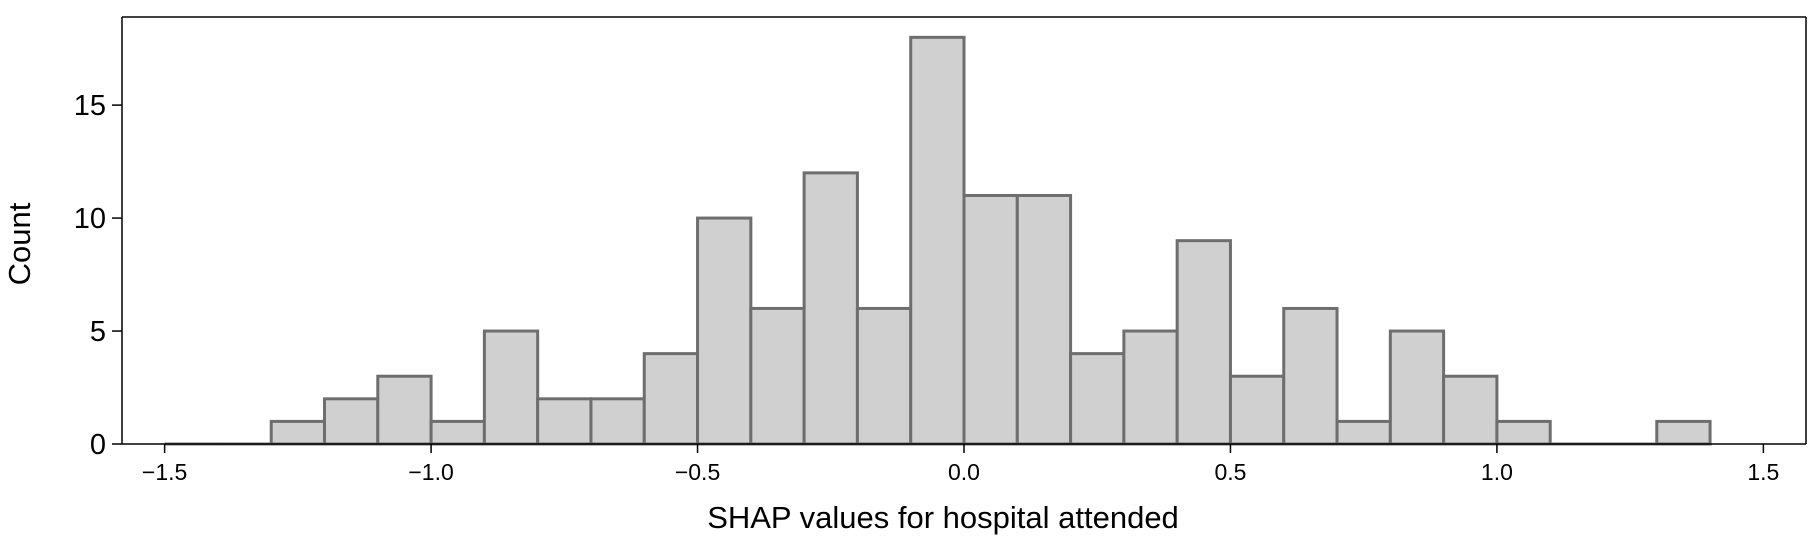 Image resolution: width=1816 pixels, height=539 pixels. I want to click on x-axis-ticks: −1.5 −1.0 −0.5 0.0 0.5 1.0 1.5, so click(960, 464).